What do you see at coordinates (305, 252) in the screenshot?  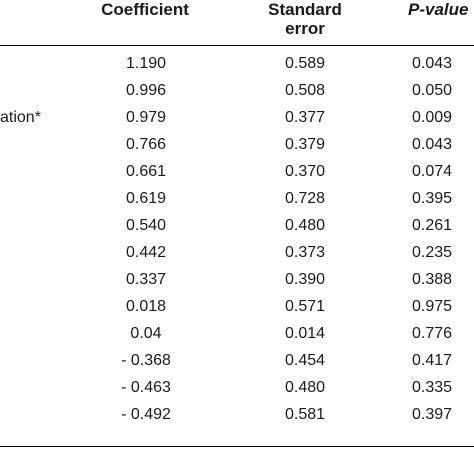 I see `standard-error-cell: 0.373` at bounding box center [305, 252].